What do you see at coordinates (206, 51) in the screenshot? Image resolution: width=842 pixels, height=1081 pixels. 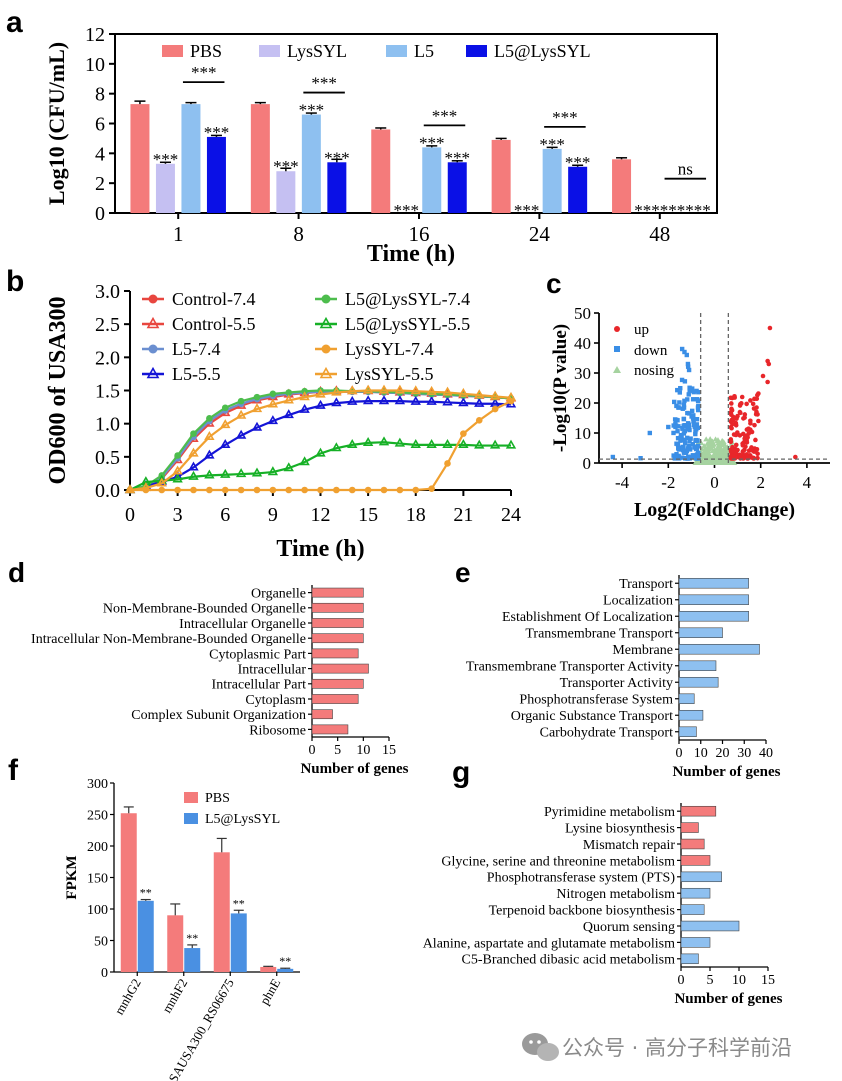 I see `legend-label: PBS` at bounding box center [206, 51].